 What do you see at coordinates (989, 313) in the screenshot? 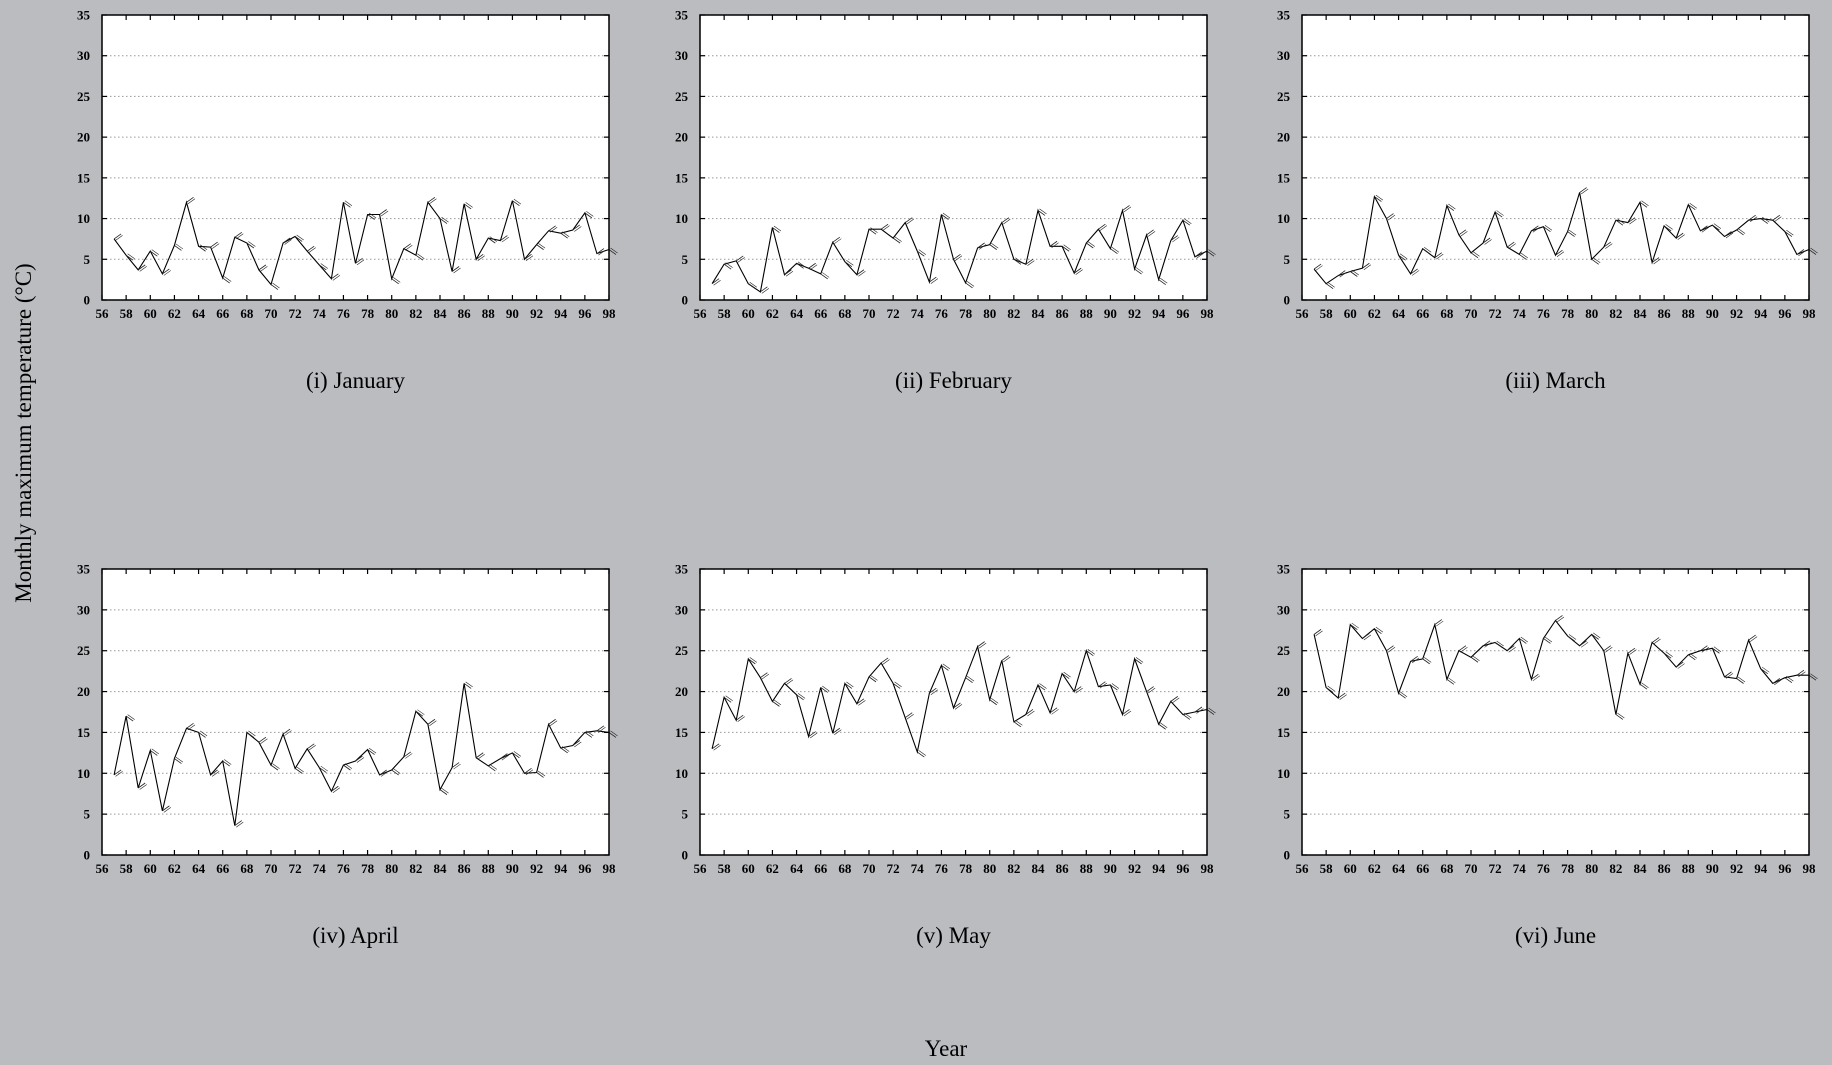
I see `x-tick-label: 80` at bounding box center [989, 313].